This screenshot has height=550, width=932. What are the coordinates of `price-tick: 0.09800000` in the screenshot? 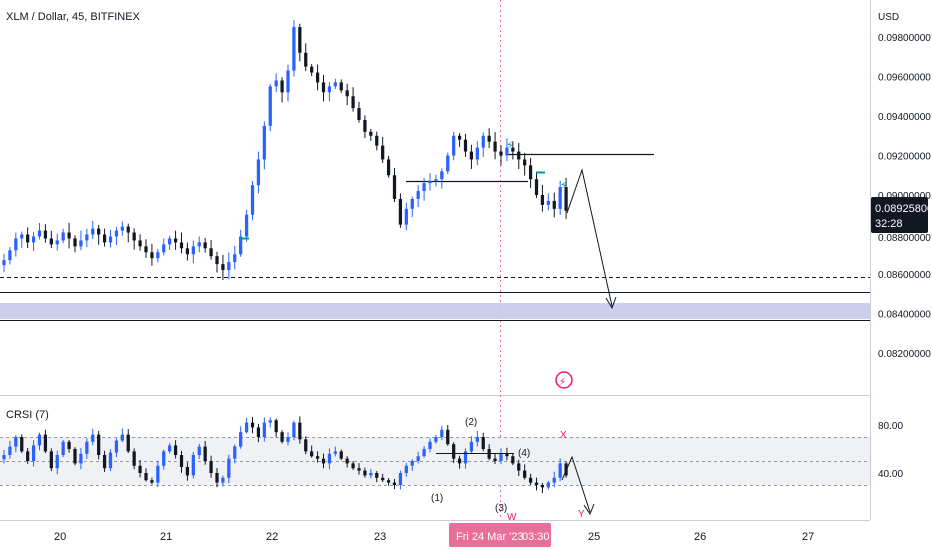 It's located at (904, 38).